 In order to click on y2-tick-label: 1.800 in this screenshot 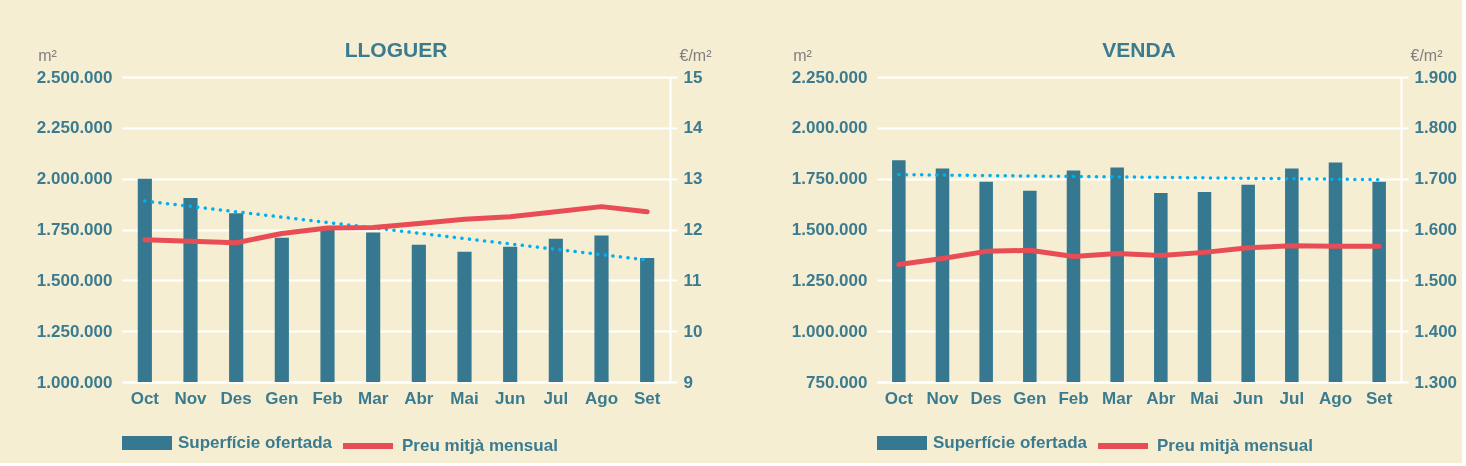, I will do `click(1436, 128)`.